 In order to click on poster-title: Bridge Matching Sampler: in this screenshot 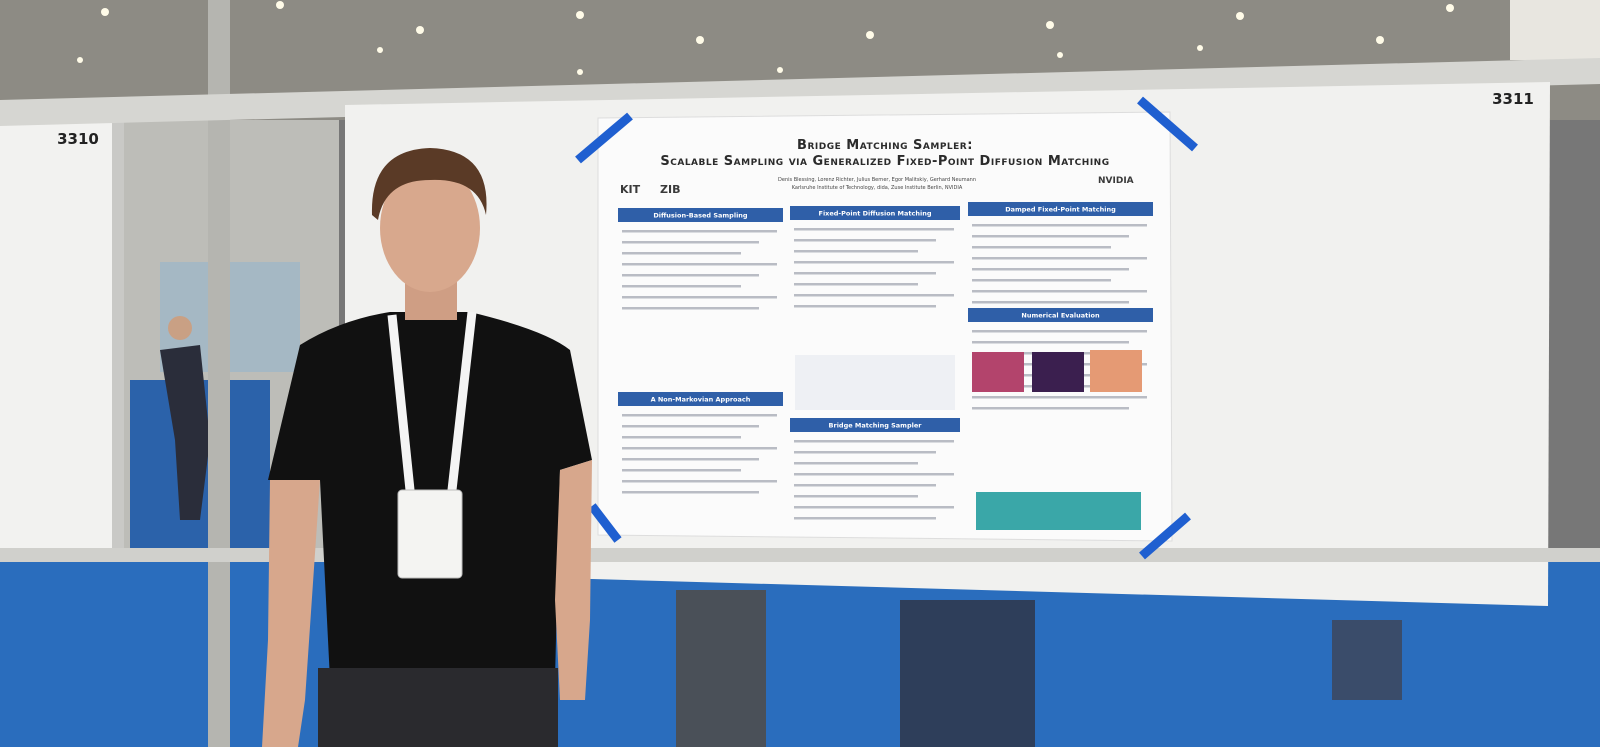, I will do `click(885, 145)`.